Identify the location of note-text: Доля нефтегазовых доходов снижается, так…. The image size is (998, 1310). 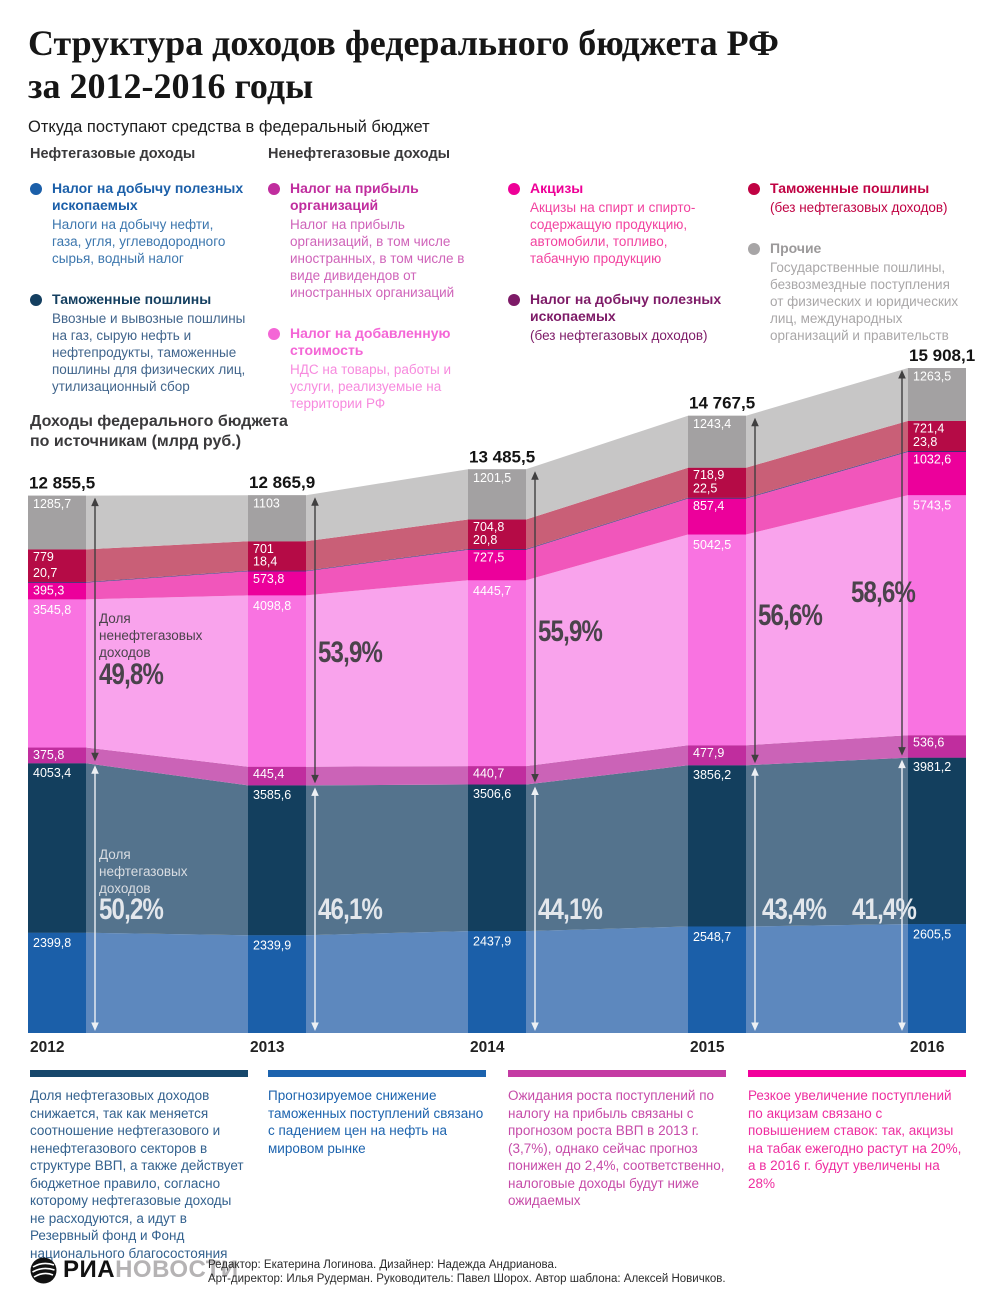
(137, 1174).